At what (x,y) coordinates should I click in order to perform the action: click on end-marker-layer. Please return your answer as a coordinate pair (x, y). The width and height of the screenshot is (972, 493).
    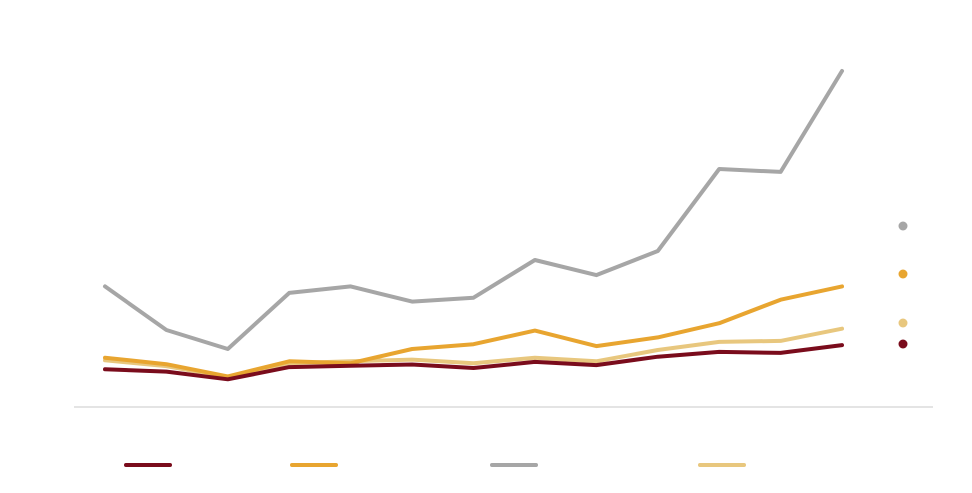
    Looking at the image, I should click on (903, 285).